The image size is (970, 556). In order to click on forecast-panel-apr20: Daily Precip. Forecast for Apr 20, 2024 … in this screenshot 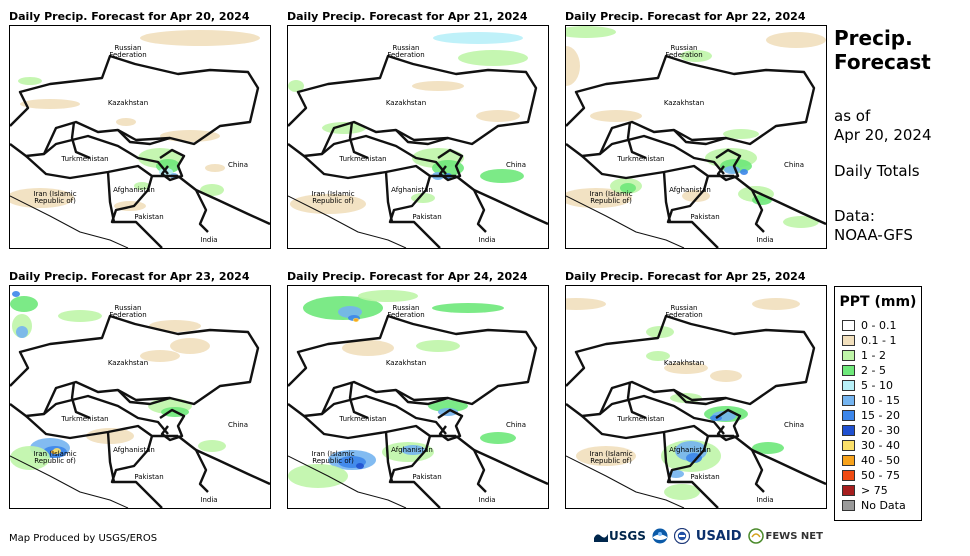, I will do `click(140, 129)`.